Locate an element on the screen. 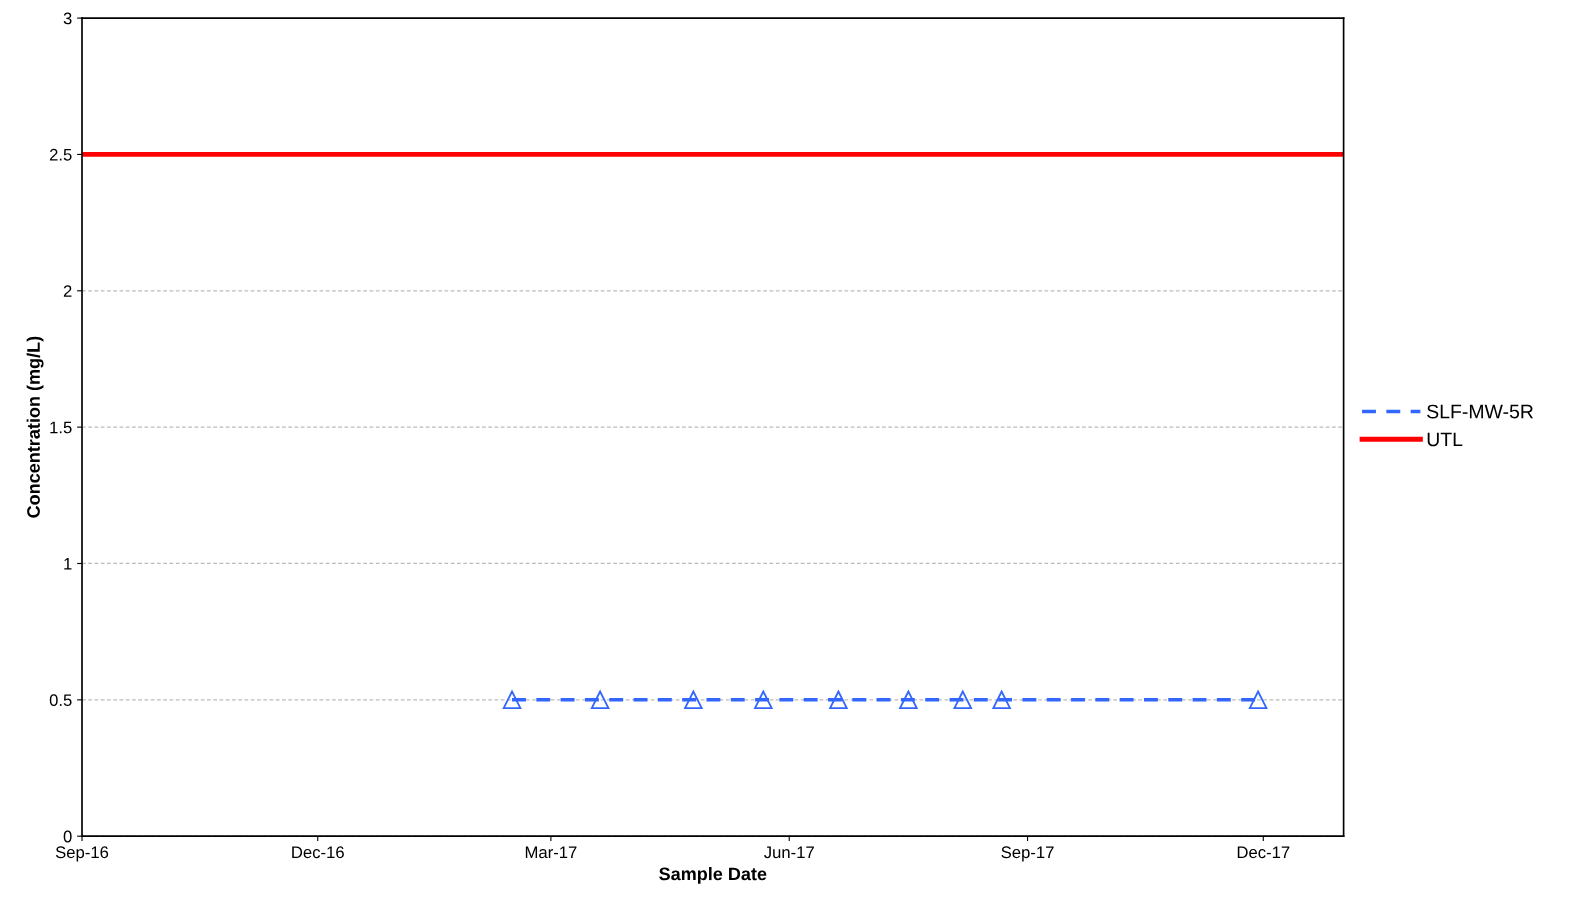 Image resolution: width=1577 pixels, height=904 pixels. y-tick-label: 2 is located at coordinates (67, 291).